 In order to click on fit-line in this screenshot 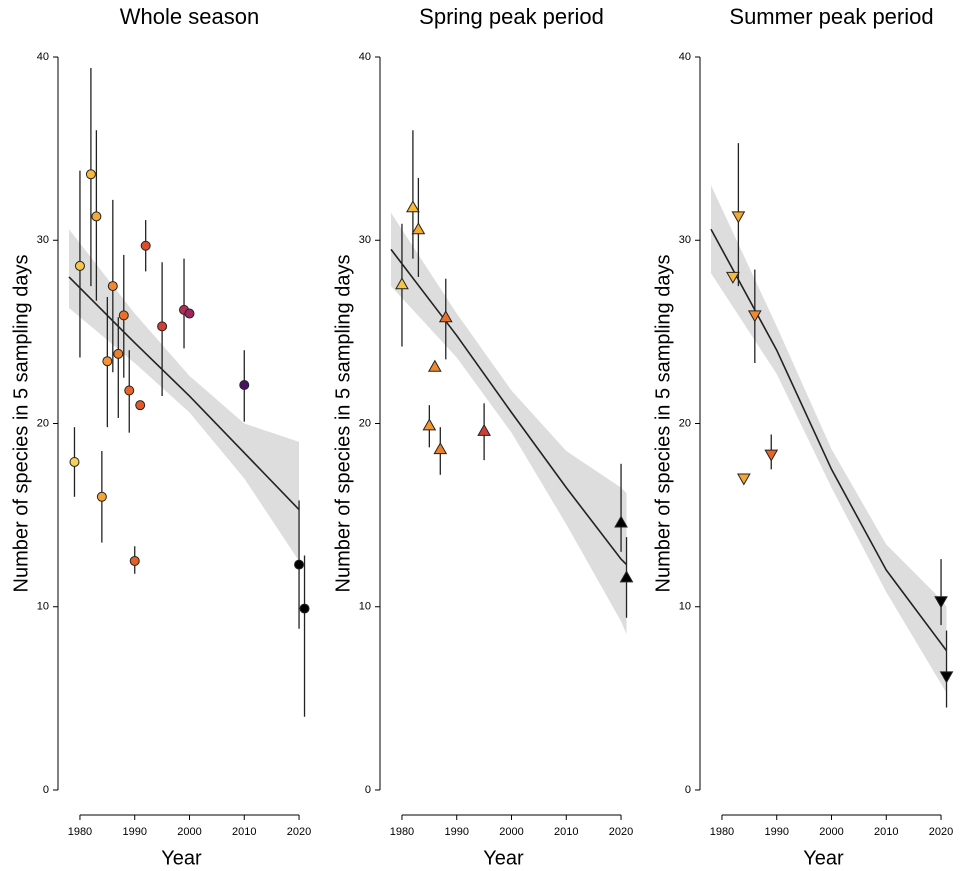, I will do `click(829, 440)`.